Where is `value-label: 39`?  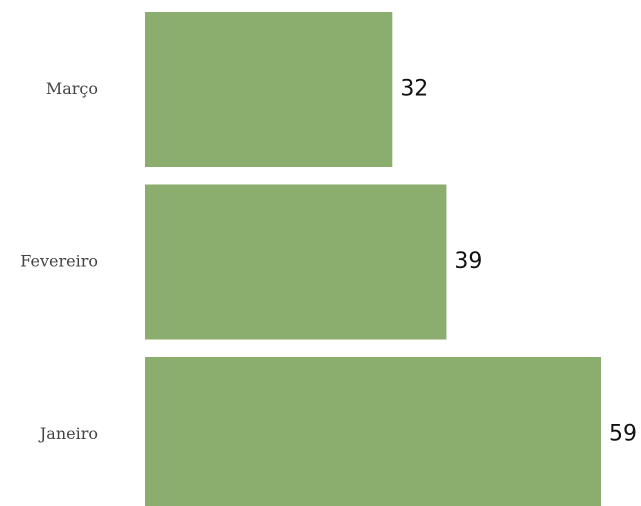
value-label: 39 is located at coordinates (468, 261).